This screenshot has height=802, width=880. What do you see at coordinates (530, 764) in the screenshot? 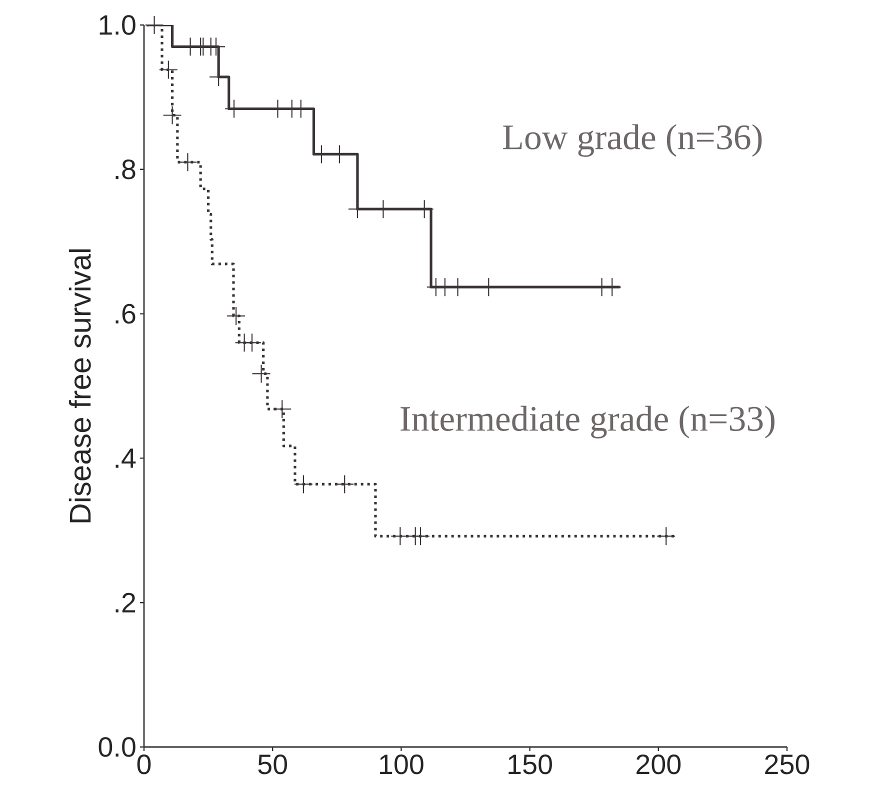
I see `x-tick-label: 150` at bounding box center [530, 764].